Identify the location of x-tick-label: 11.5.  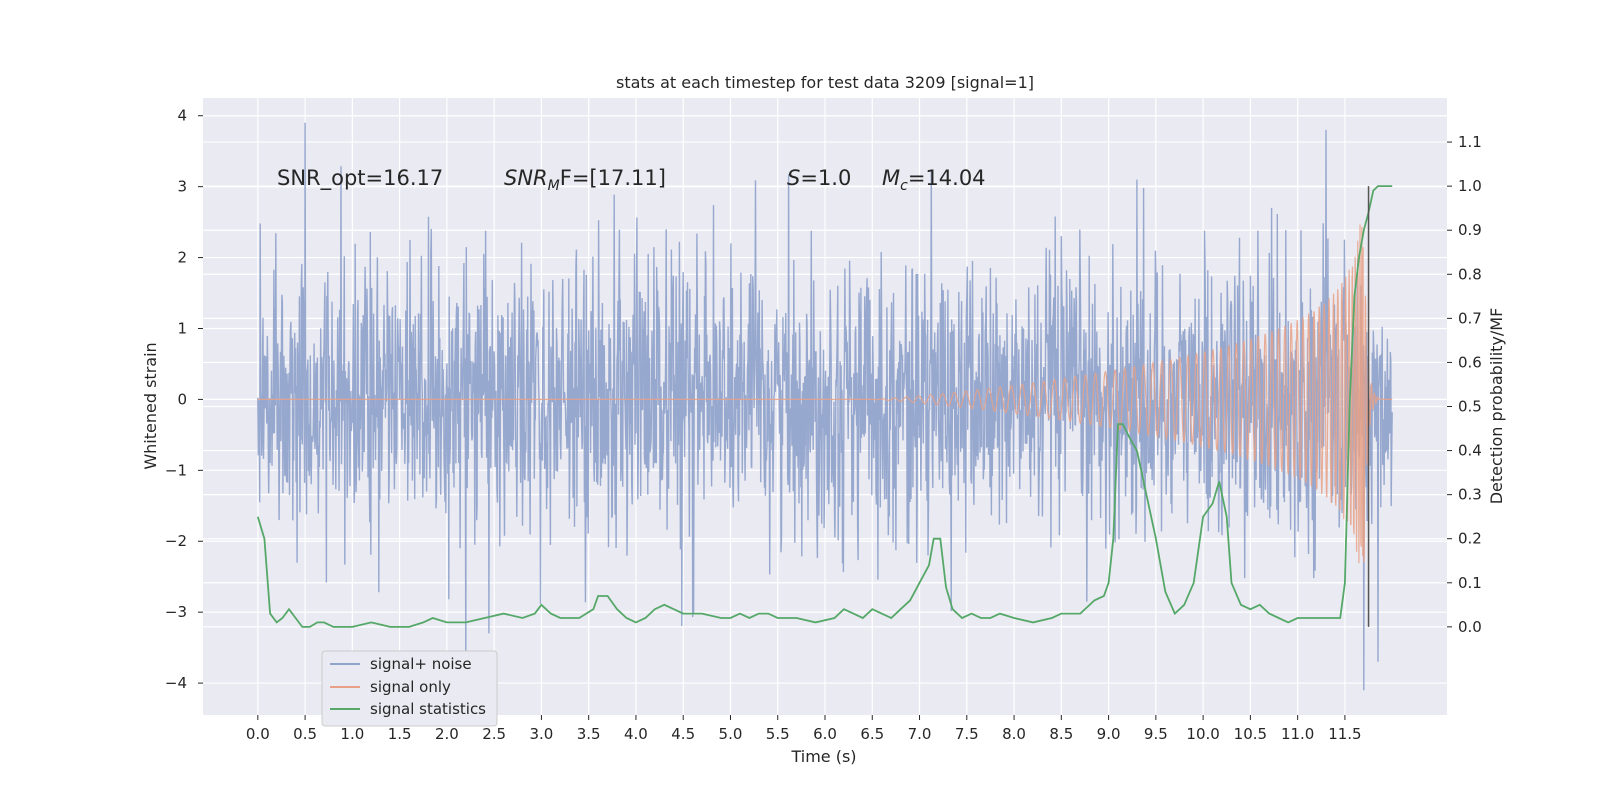
(1344, 734).